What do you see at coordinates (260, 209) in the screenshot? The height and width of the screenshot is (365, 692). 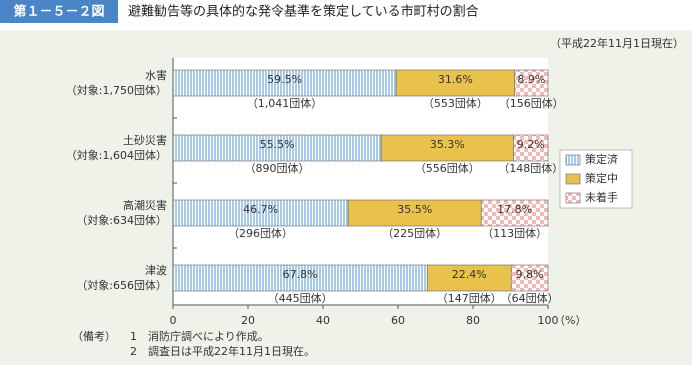 I see `value-label: 46.7%` at bounding box center [260, 209].